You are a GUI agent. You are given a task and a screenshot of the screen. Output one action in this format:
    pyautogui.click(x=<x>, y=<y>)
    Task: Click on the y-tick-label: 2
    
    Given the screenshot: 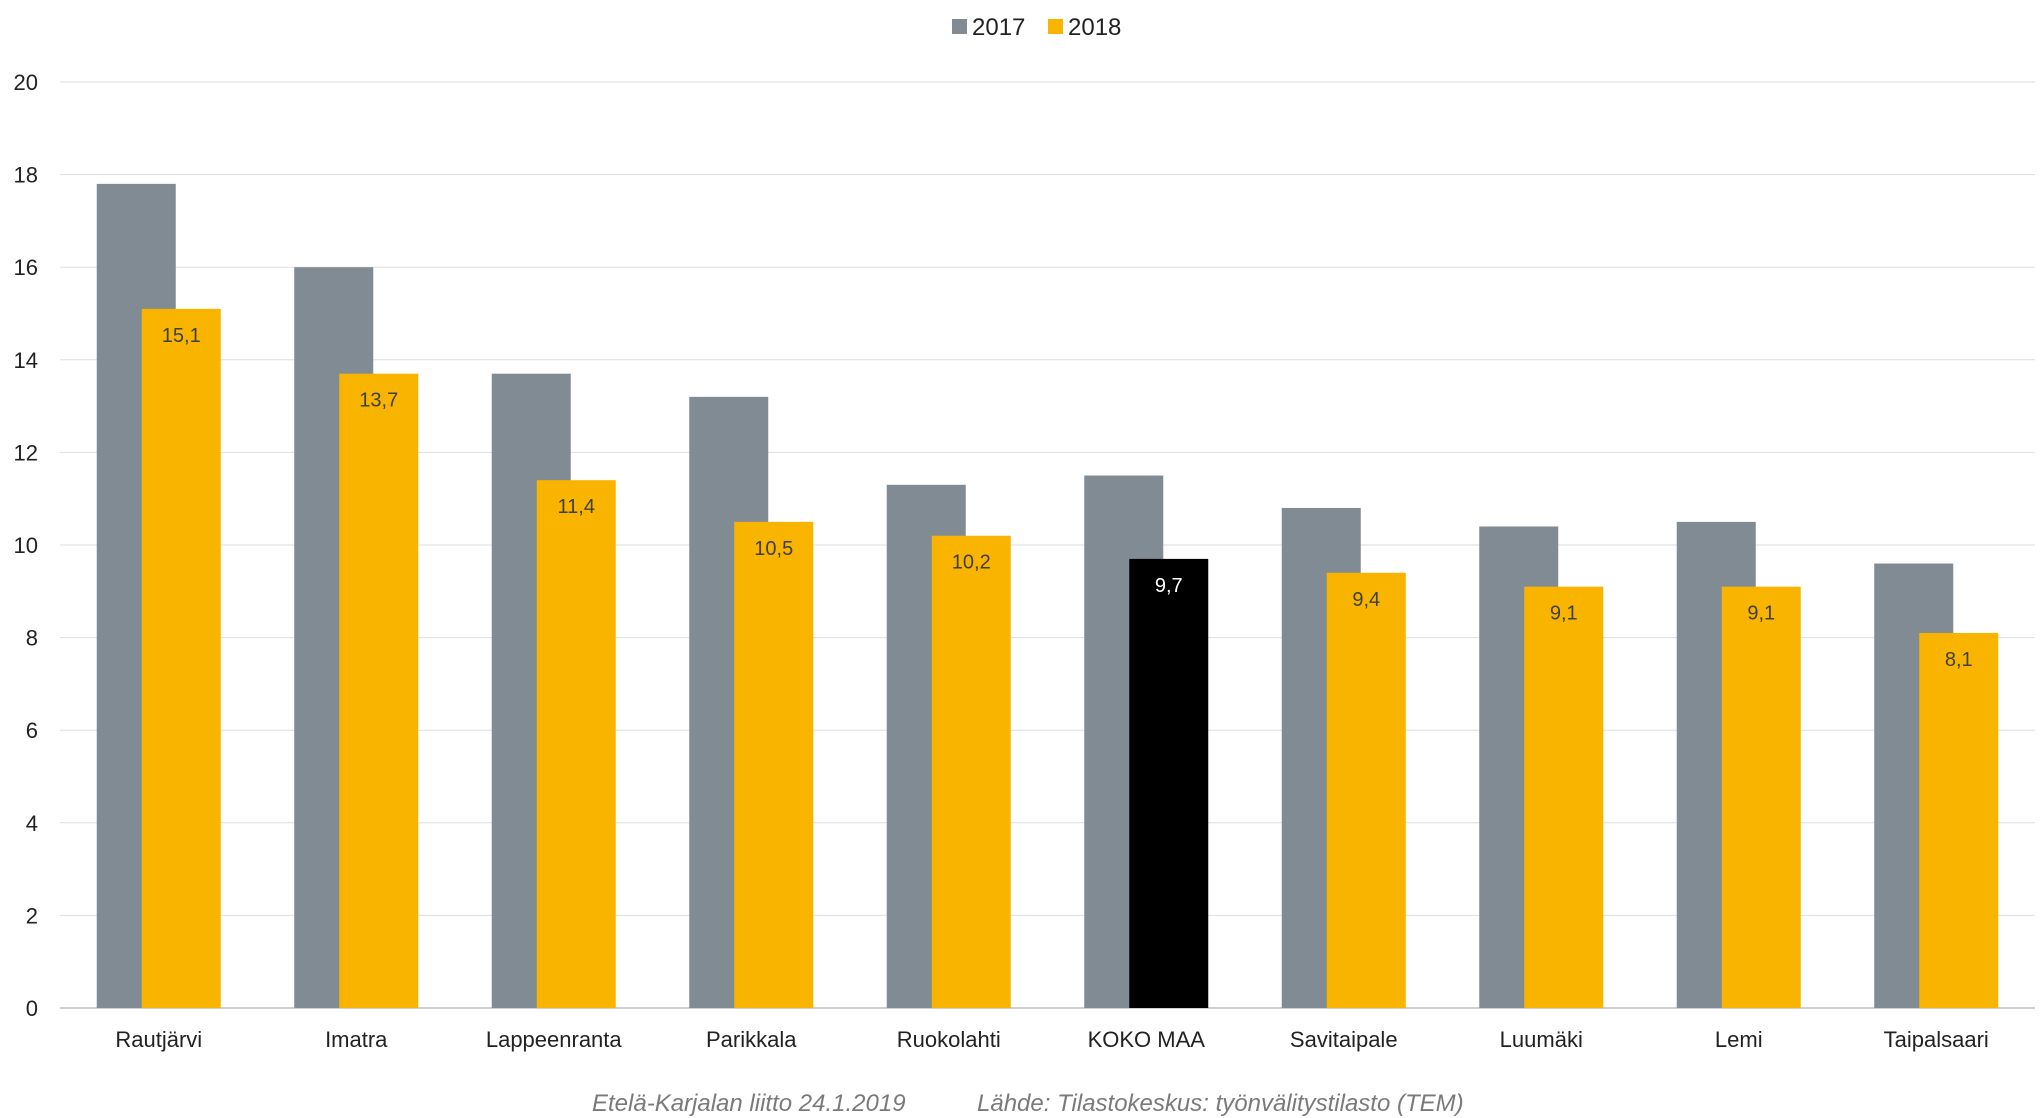 What is the action you would take?
    pyautogui.click(x=32, y=915)
    